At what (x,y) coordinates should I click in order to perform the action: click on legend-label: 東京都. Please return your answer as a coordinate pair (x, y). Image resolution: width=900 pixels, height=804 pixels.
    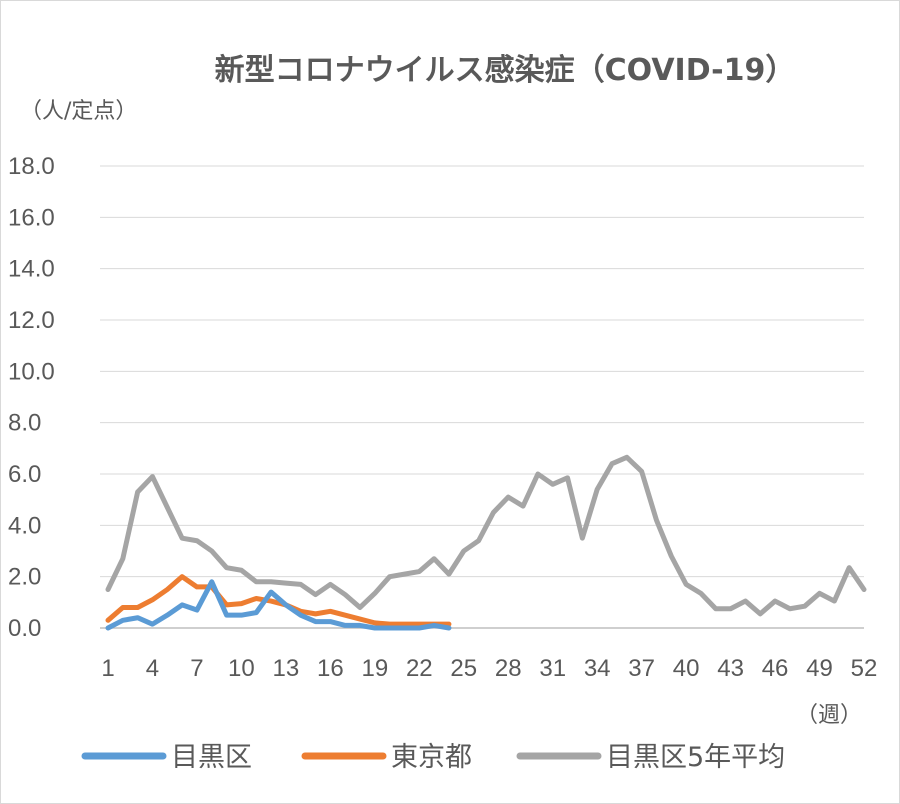
    Looking at the image, I should click on (431, 757).